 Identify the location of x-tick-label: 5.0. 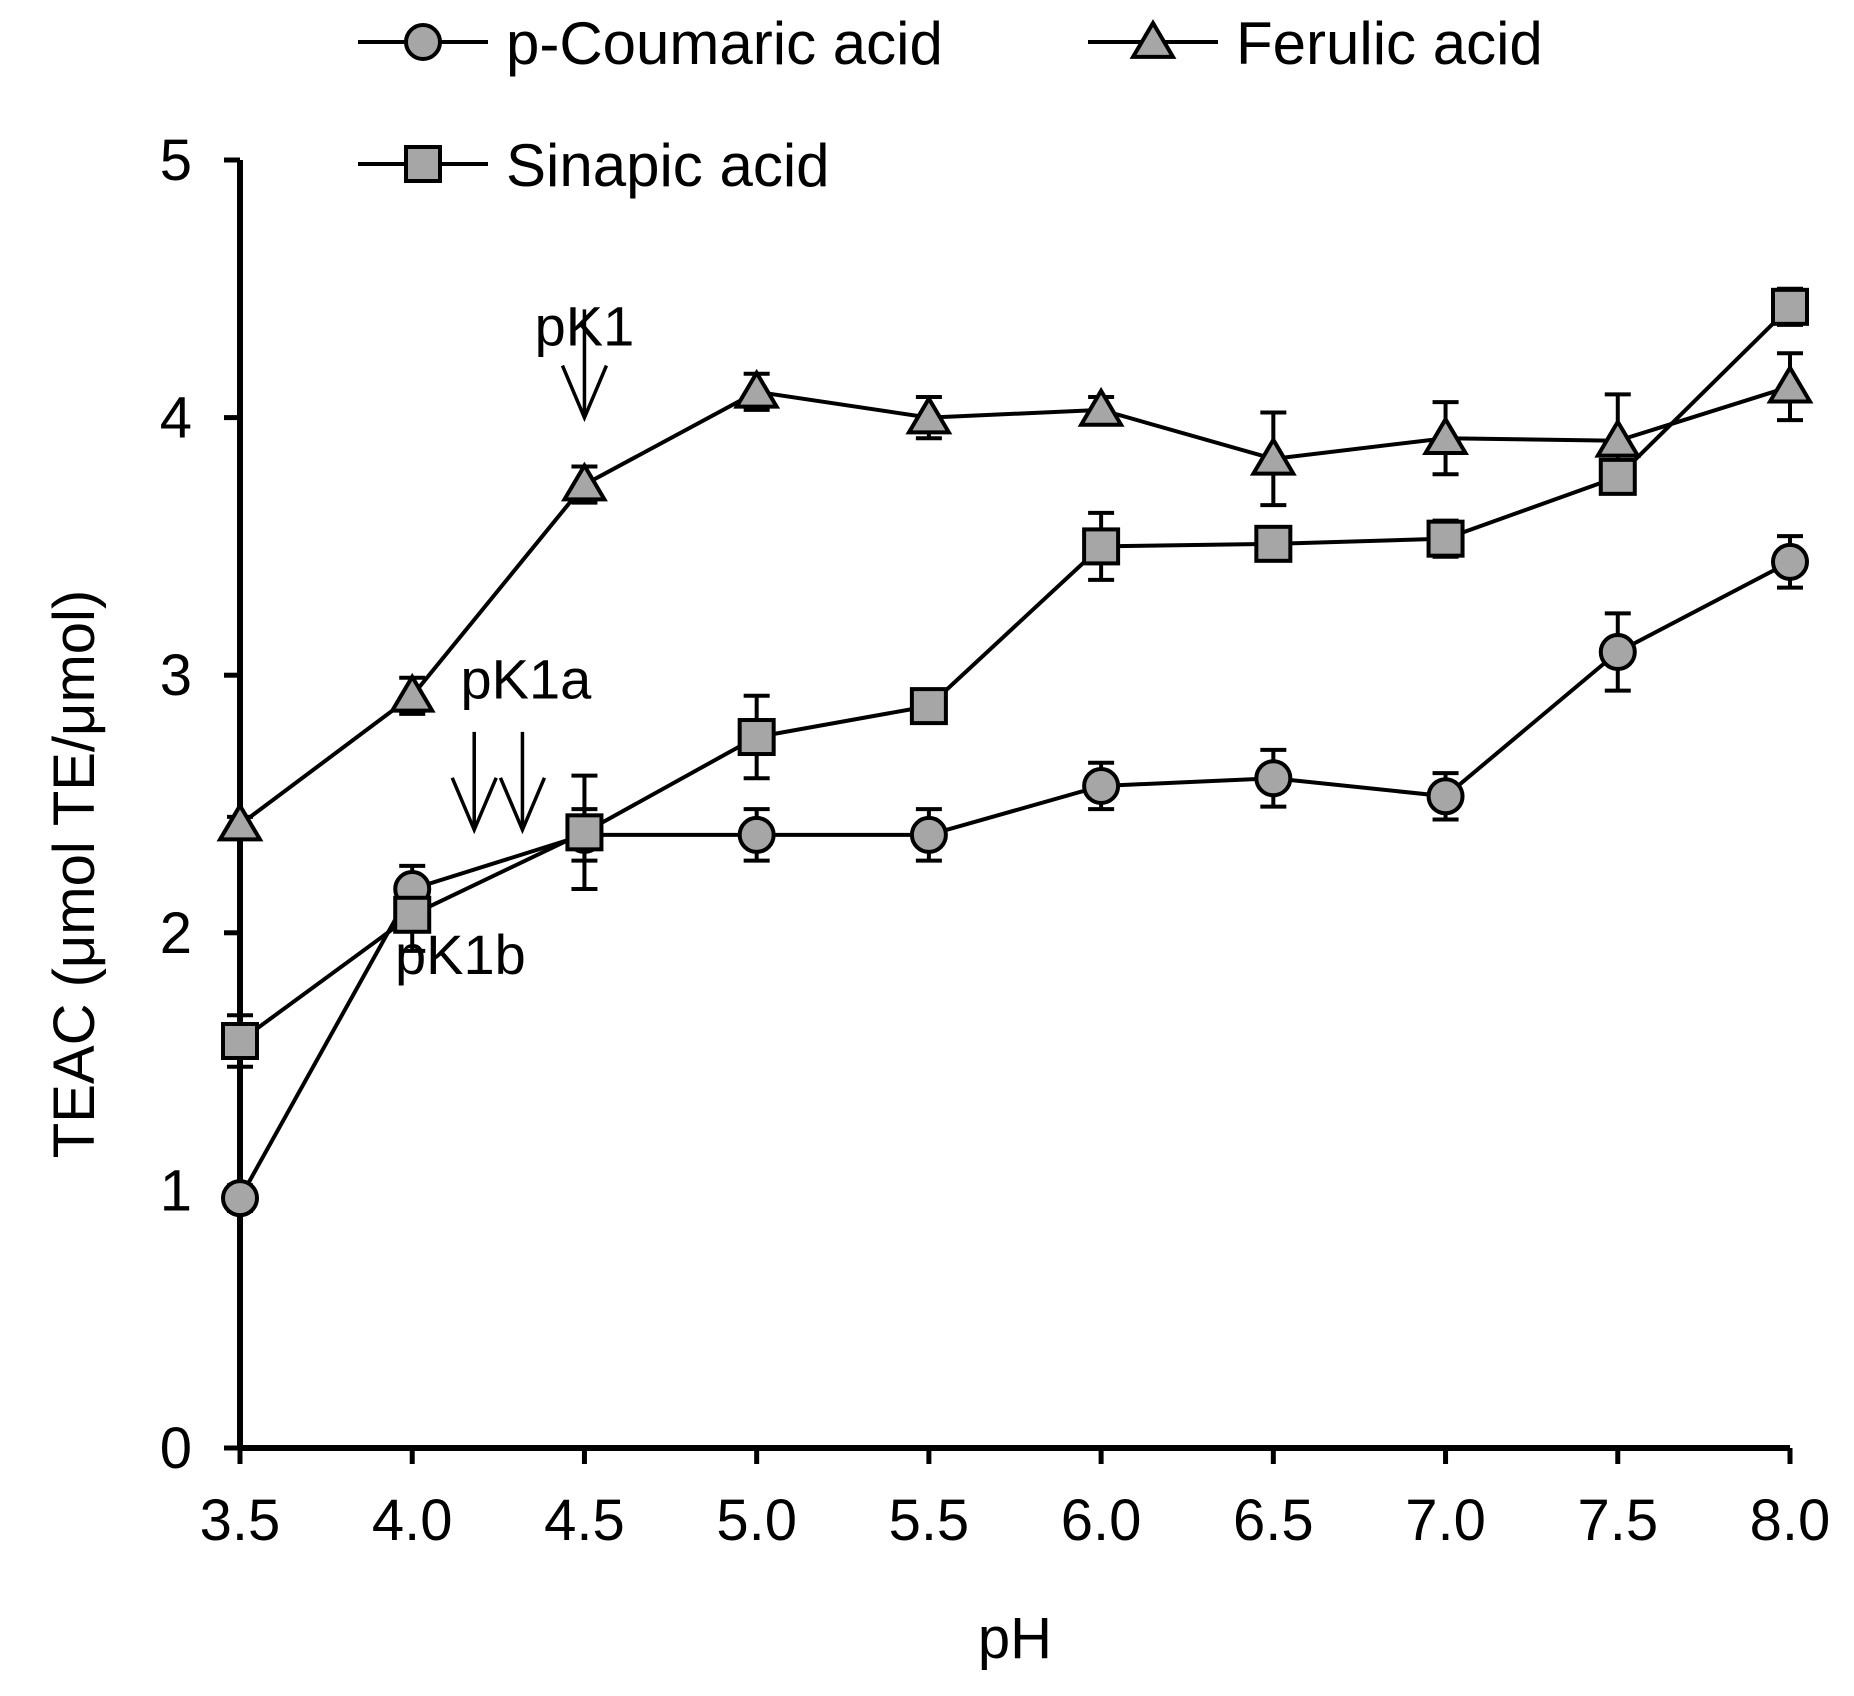
(756, 1520).